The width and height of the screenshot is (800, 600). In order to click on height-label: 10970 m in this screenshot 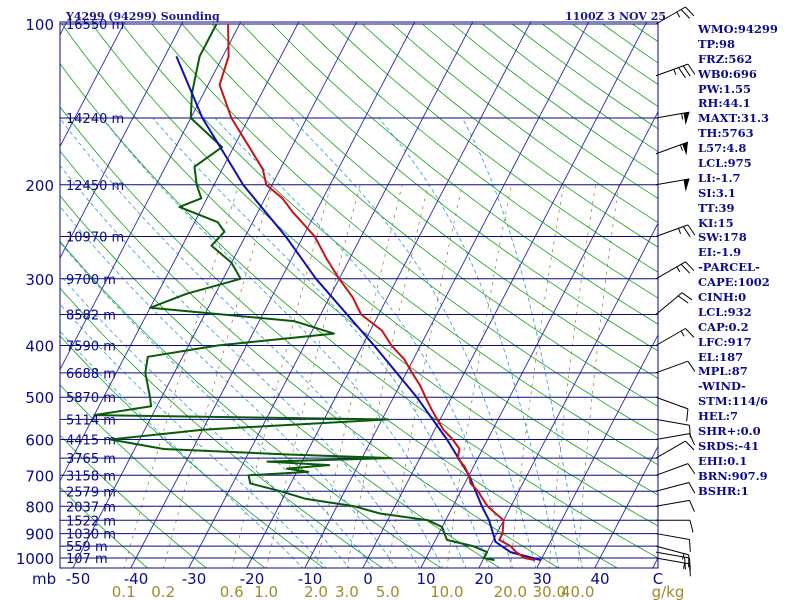, I will do `click(95, 238)`.